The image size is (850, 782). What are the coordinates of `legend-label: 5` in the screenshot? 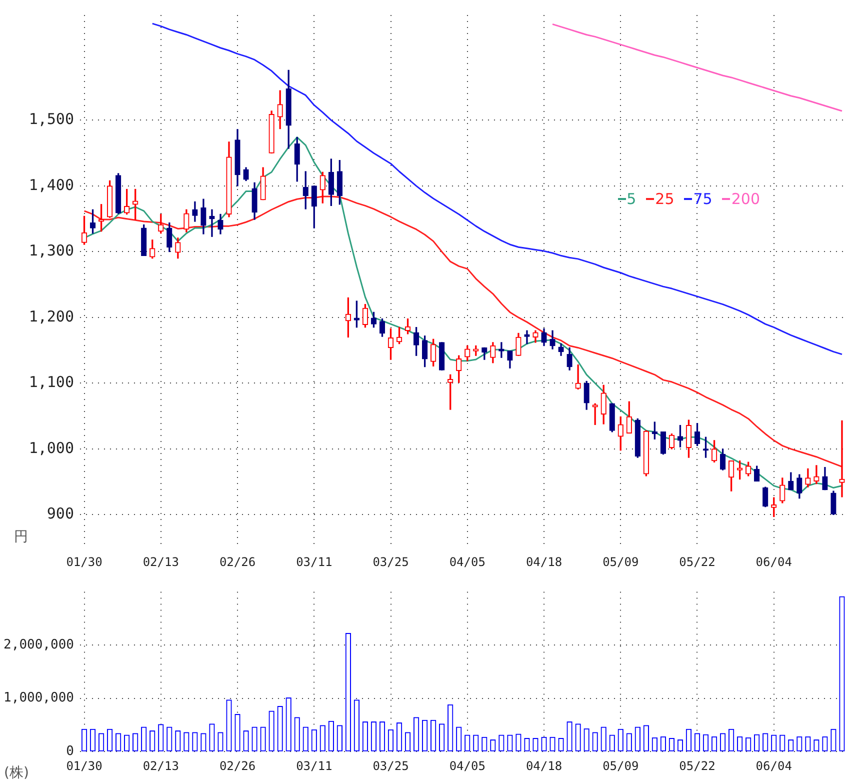 It's located at (631, 199).